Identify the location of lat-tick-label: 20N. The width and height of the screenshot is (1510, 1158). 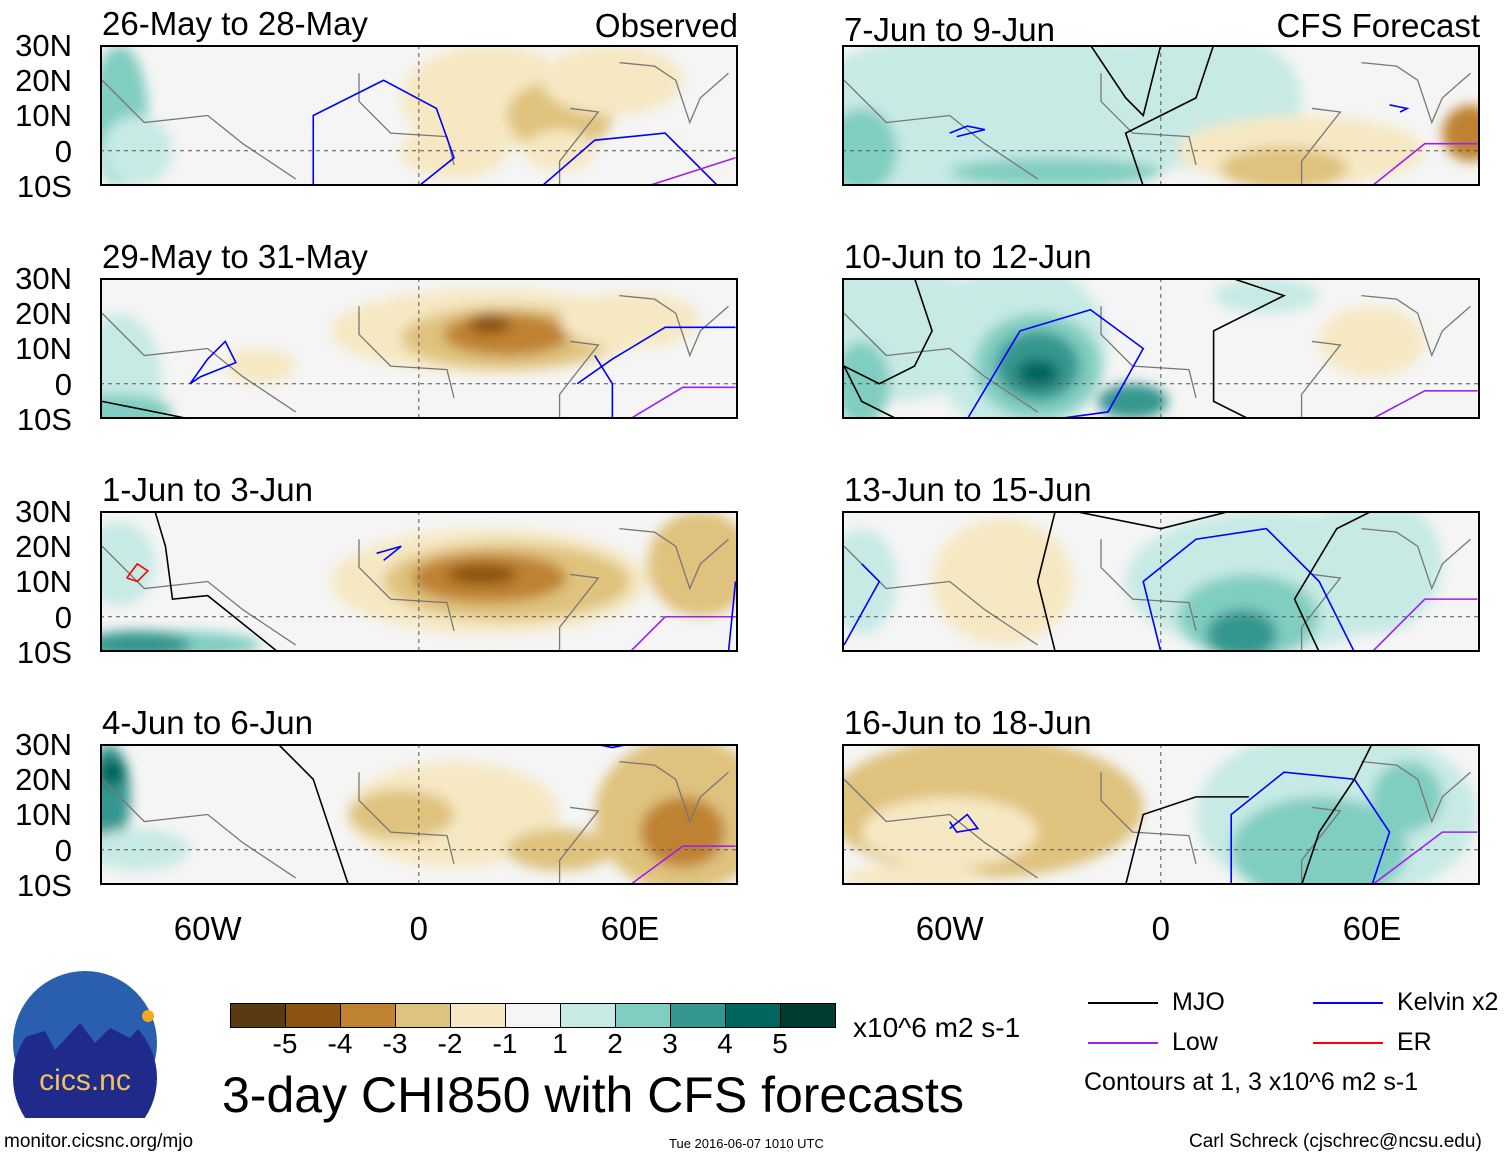
(43, 80).